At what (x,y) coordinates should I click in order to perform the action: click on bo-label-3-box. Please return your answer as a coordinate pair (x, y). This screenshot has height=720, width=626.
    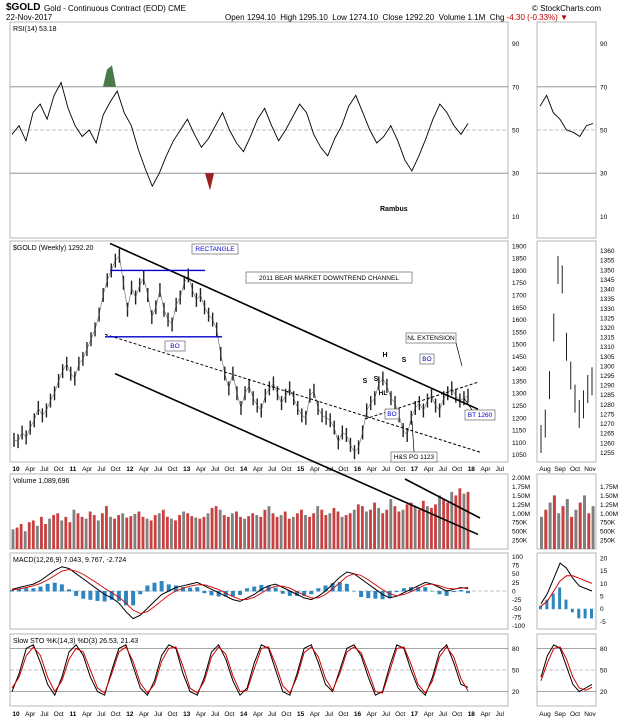
    Looking at the image, I should click on (427, 359).